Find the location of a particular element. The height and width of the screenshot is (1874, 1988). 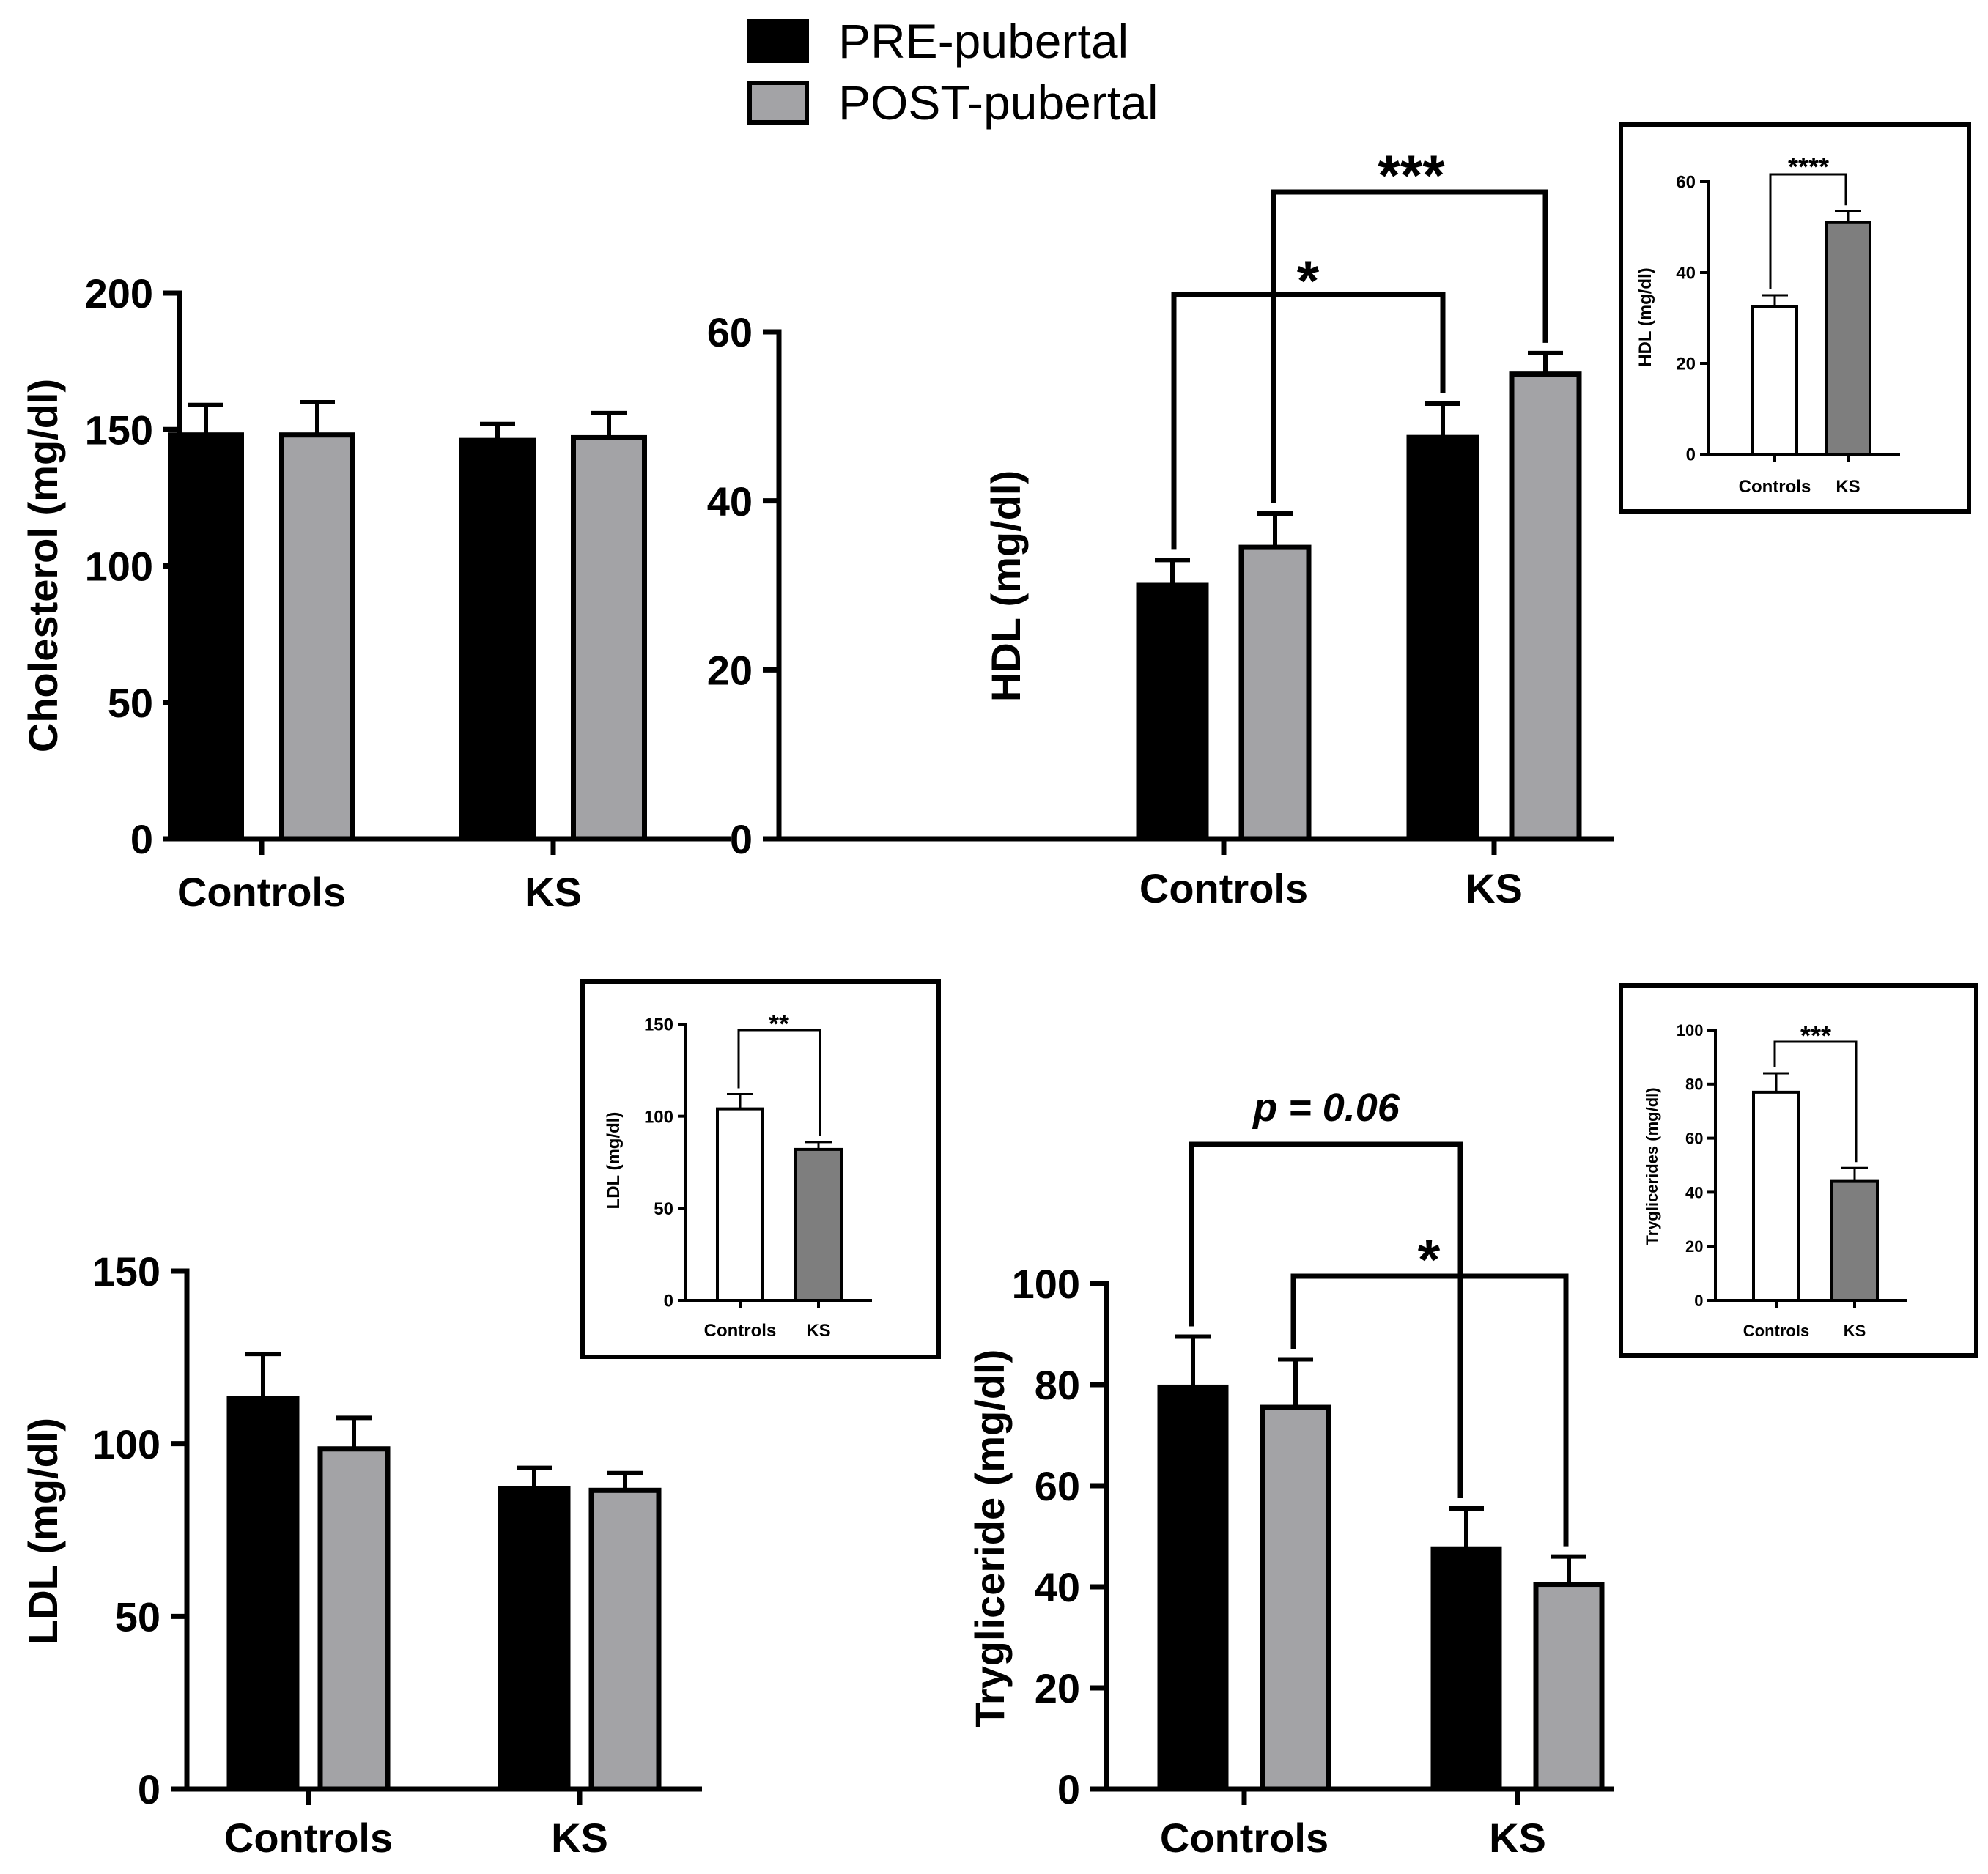

trygliceride_inset-y-tick-label: 20 is located at coordinates (1694, 1246).